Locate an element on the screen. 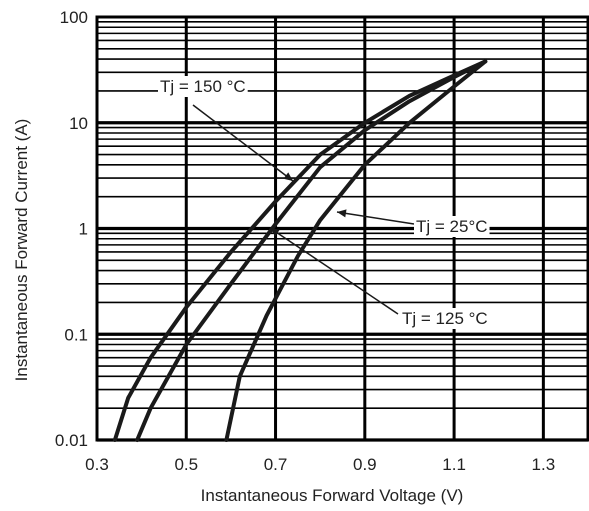 Image resolution: width=589 pixels, height=511 pixels. y-tick-label: 100 is located at coordinates (74, 17).